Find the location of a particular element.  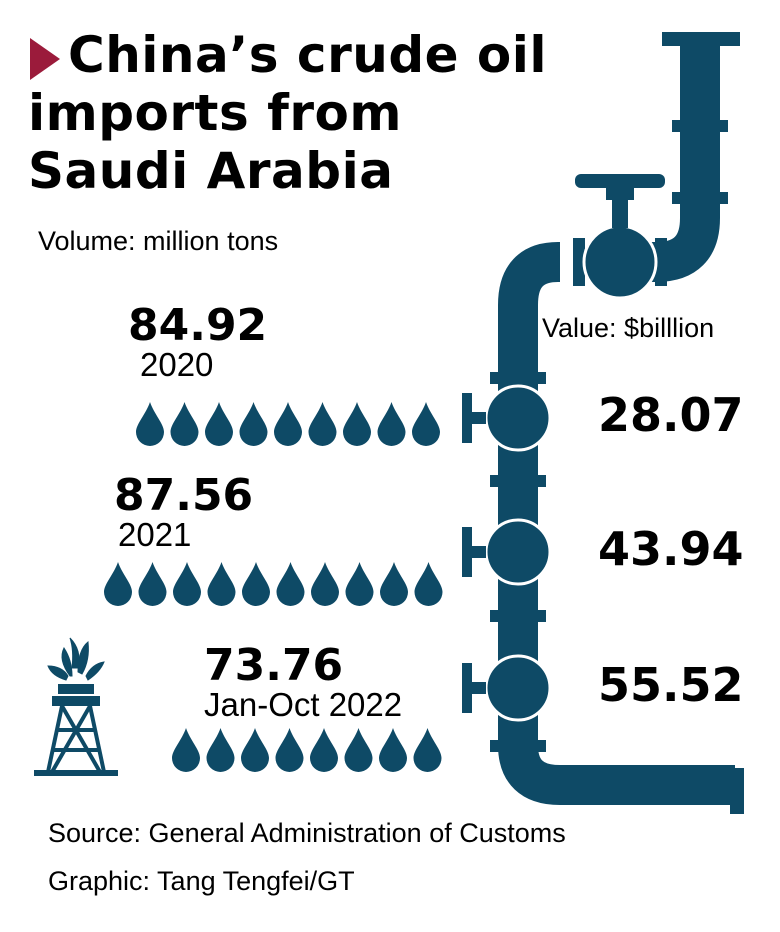

pipe-top-cap is located at coordinates (701, 39).